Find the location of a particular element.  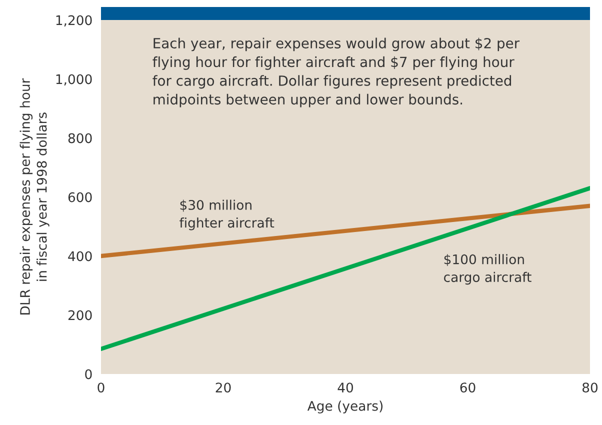

x-tick-label: 40 is located at coordinates (346, 387).